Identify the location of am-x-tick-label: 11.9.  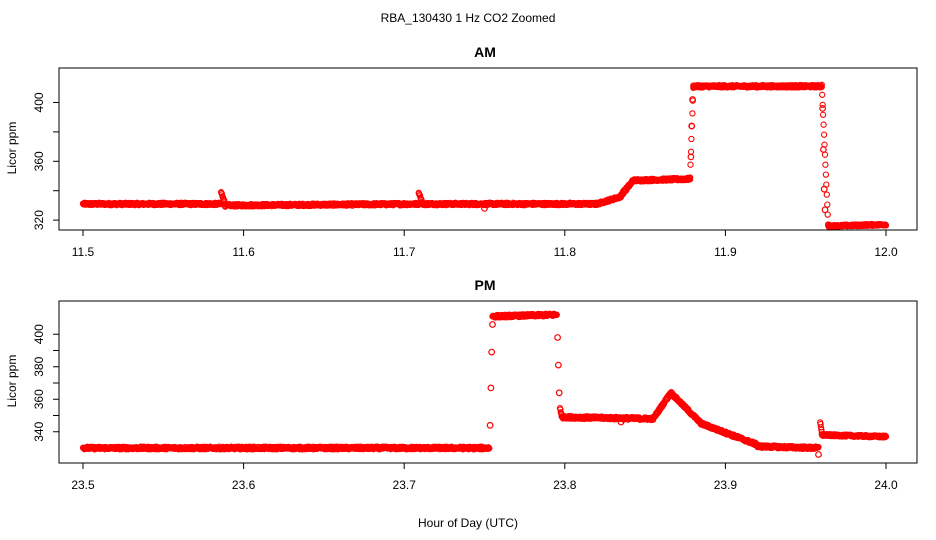
(725, 252).